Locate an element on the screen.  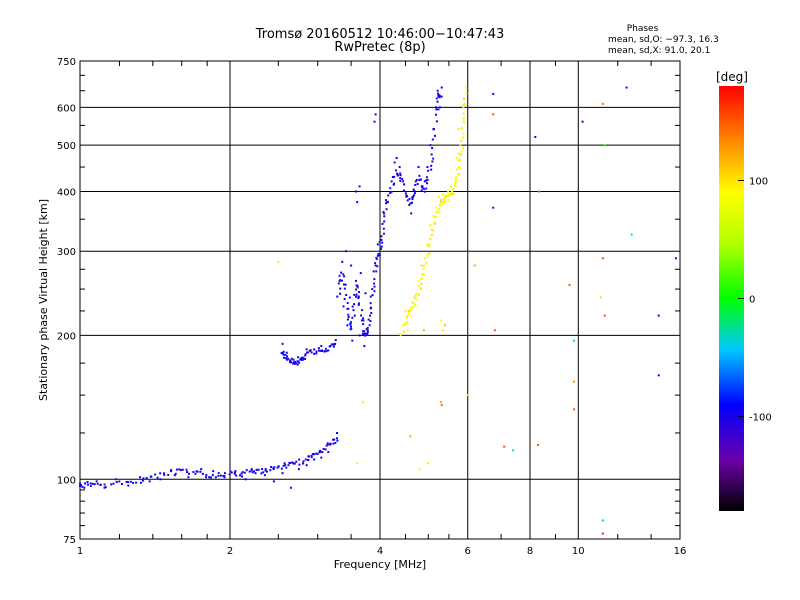
y-tick-label: 75 is located at coordinates (69, 540).